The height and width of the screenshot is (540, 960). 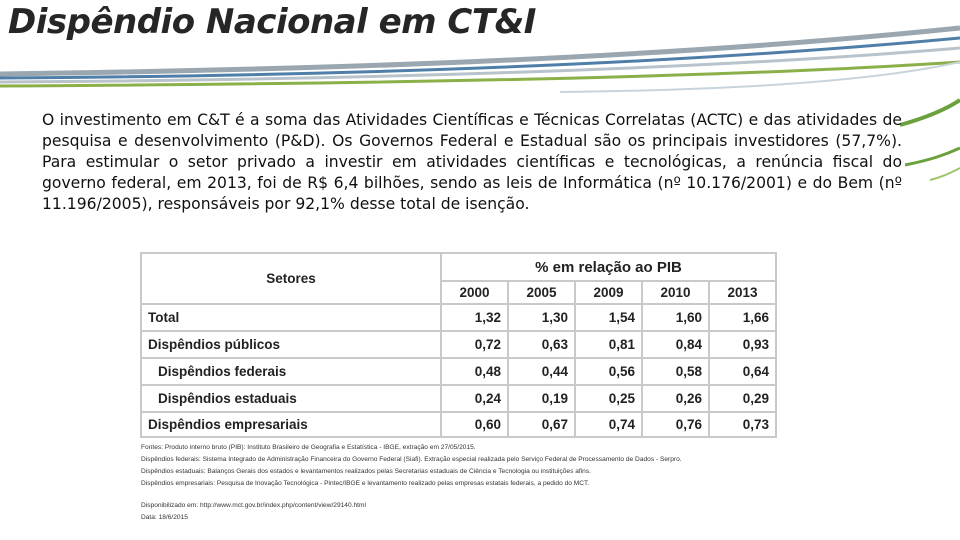 I want to click on cell: 0,81, so click(x=608, y=344).